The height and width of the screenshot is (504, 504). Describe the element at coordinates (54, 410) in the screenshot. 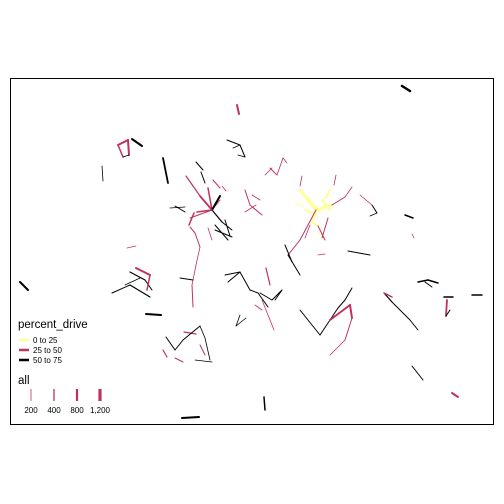

I see `legend-width-label-400: 400` at that location.